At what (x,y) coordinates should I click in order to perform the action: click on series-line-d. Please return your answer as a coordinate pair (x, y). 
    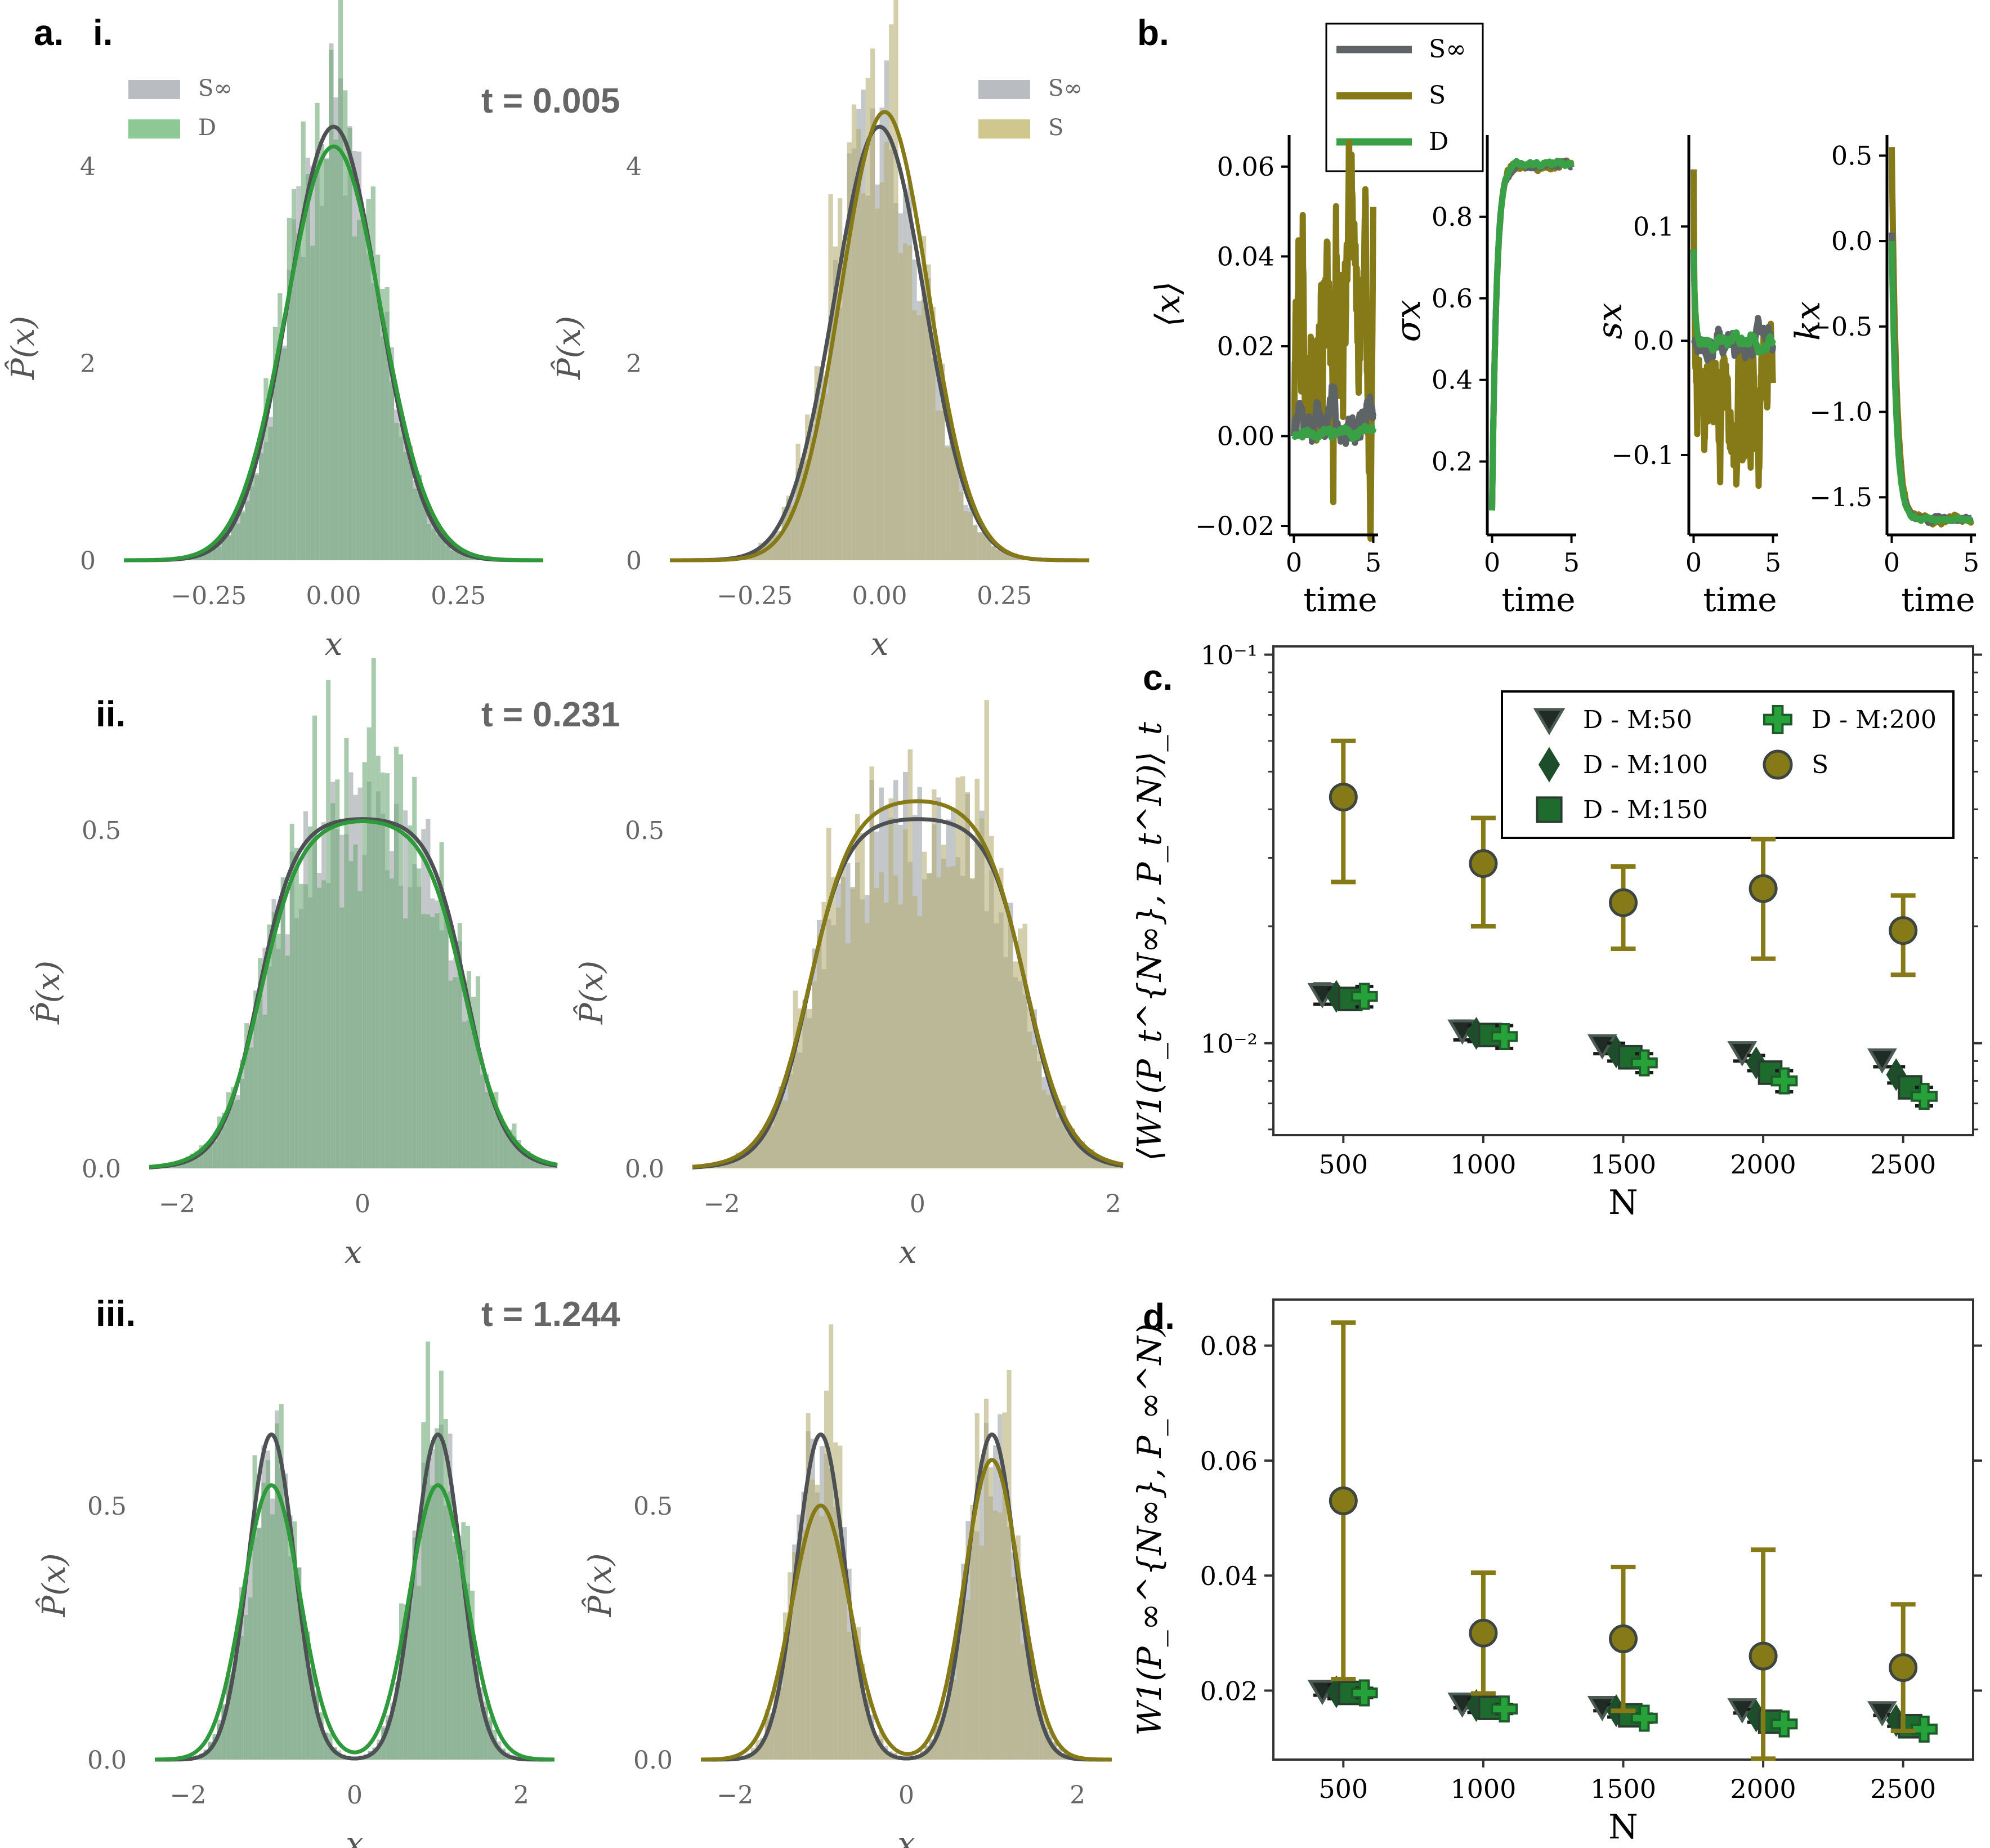
    Looking at the image, I should click on (1333, 432).